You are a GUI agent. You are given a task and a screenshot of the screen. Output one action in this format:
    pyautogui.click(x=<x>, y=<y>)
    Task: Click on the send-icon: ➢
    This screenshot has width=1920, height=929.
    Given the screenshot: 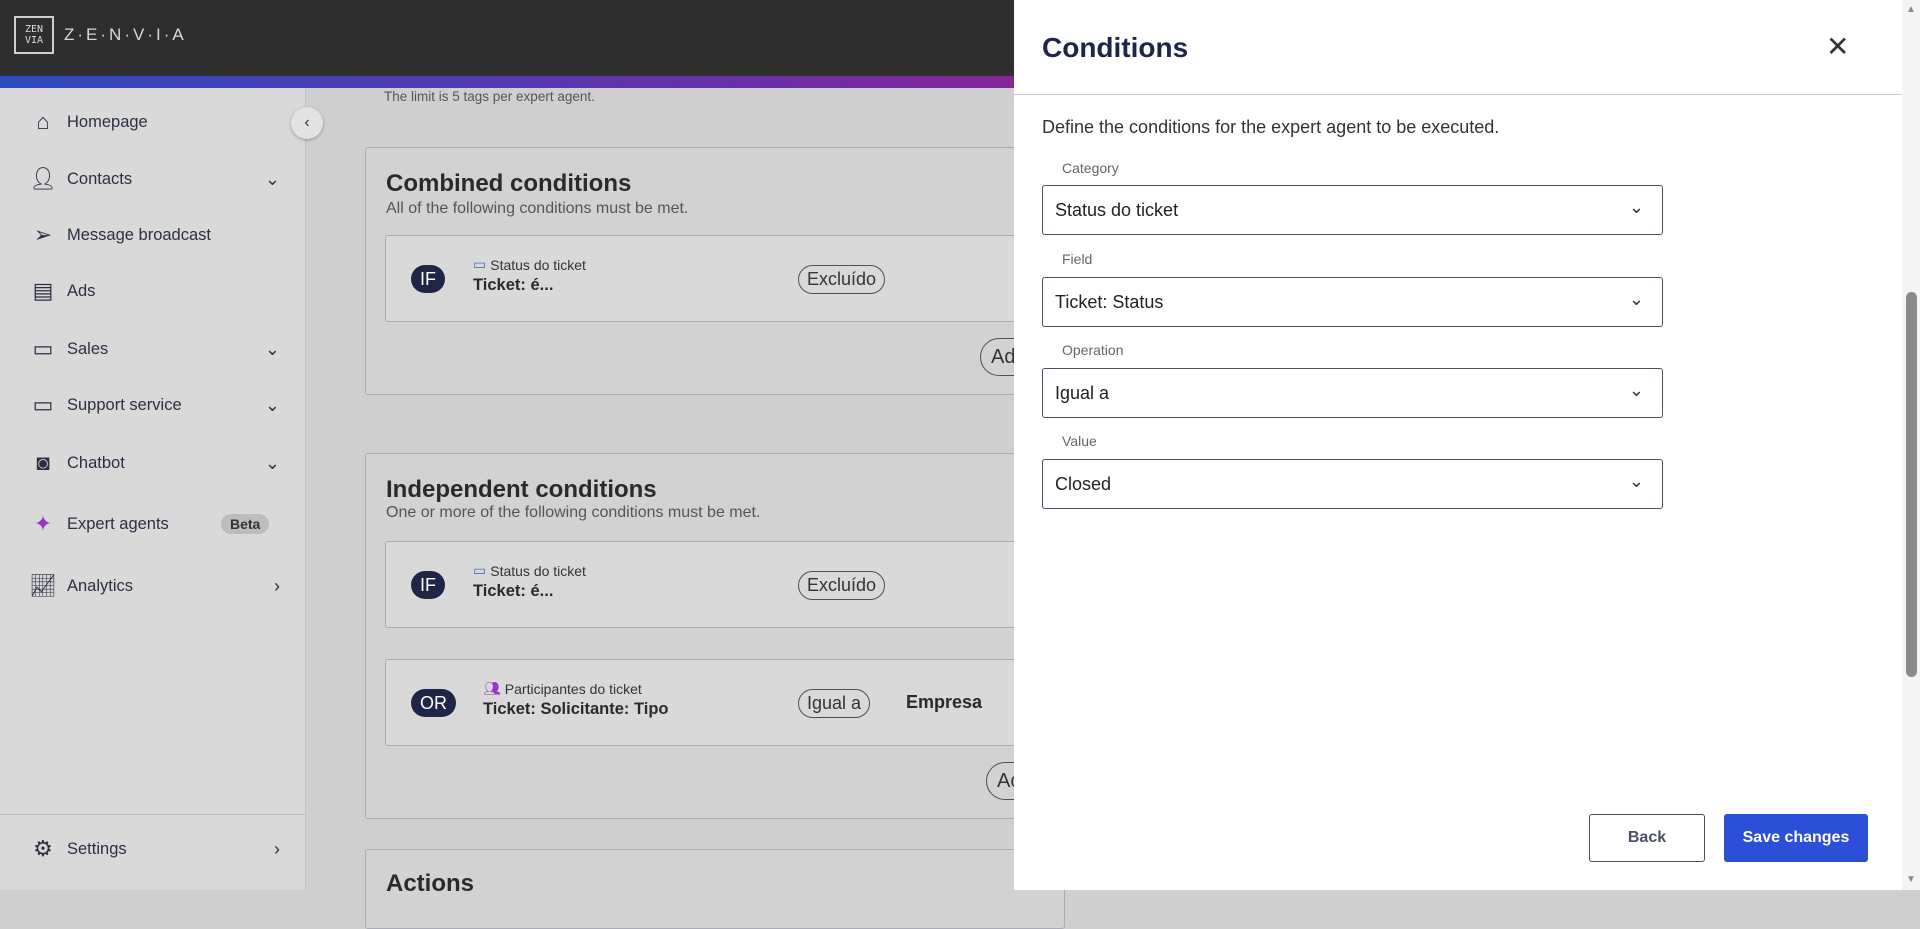 What is the action you would take?
    pyautogui.click(x=43, y=234)
    